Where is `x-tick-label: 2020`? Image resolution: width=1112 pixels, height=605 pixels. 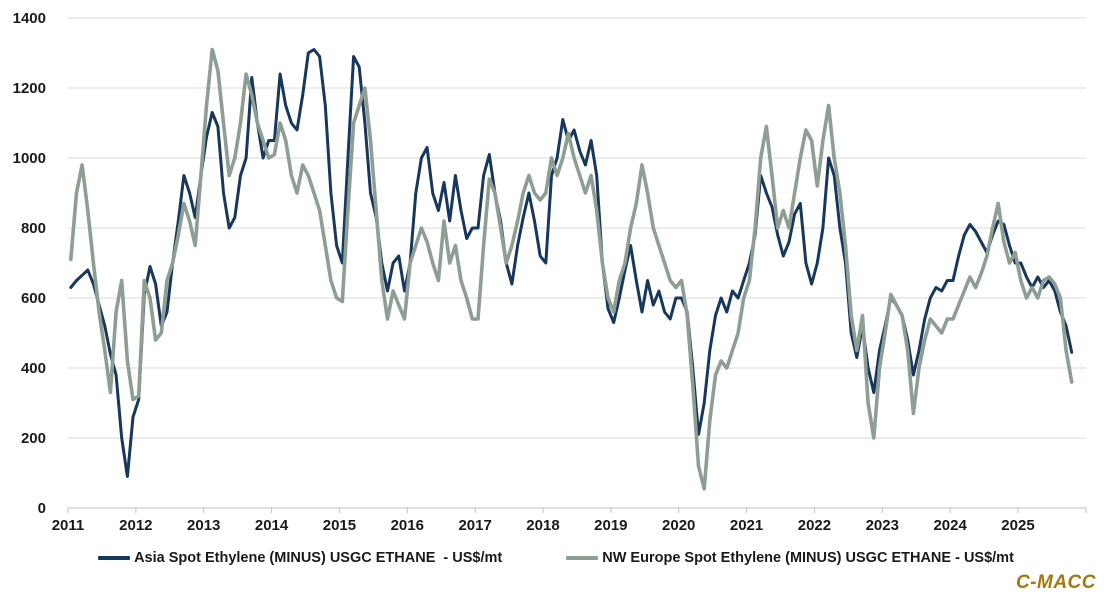 x-tick-label: 2020 is located at coordinates (678, 525).